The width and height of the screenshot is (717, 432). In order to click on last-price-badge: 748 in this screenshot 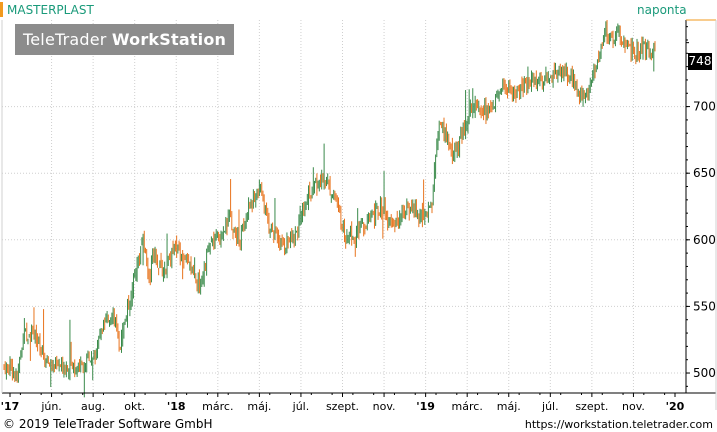, I will do `click(700, 61)`.